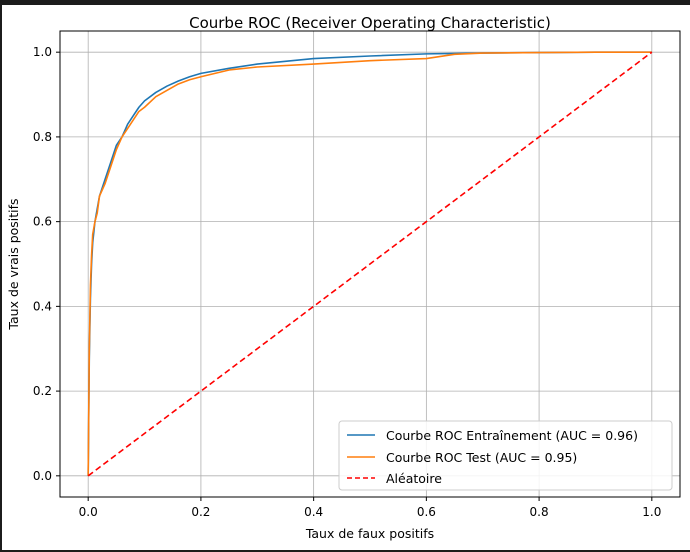 Image resolution: width=690 pixels, height=552 pixels. I want to click on legend-box, so click(505, 455).